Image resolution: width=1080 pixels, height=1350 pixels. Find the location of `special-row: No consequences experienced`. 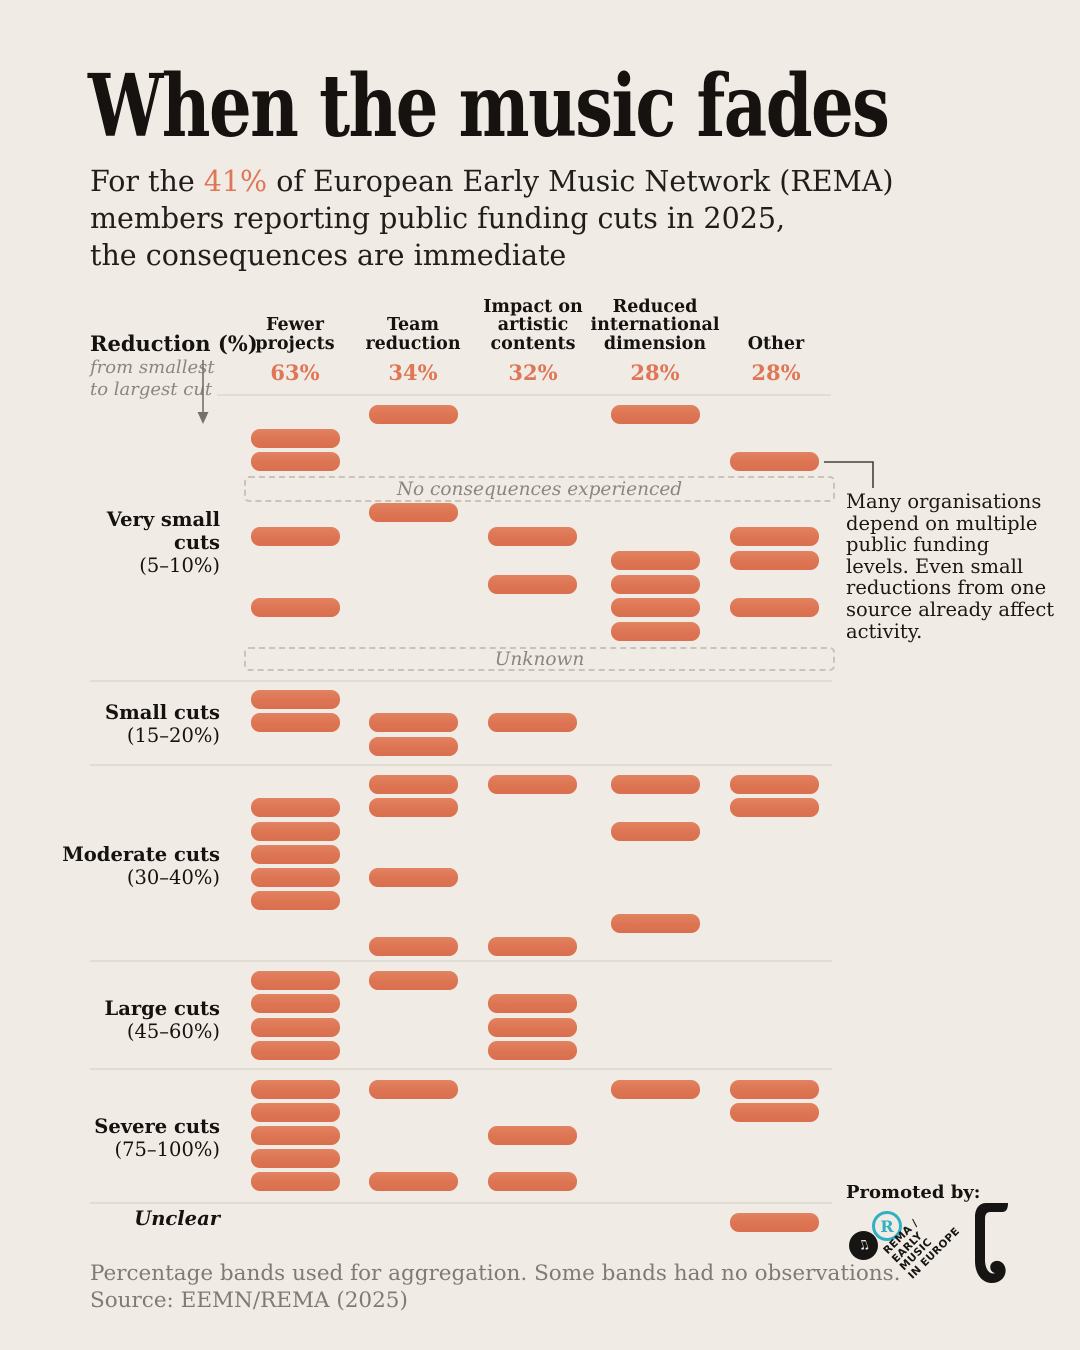

special-row: No consequences experienced is located at coordinates (539, 489).